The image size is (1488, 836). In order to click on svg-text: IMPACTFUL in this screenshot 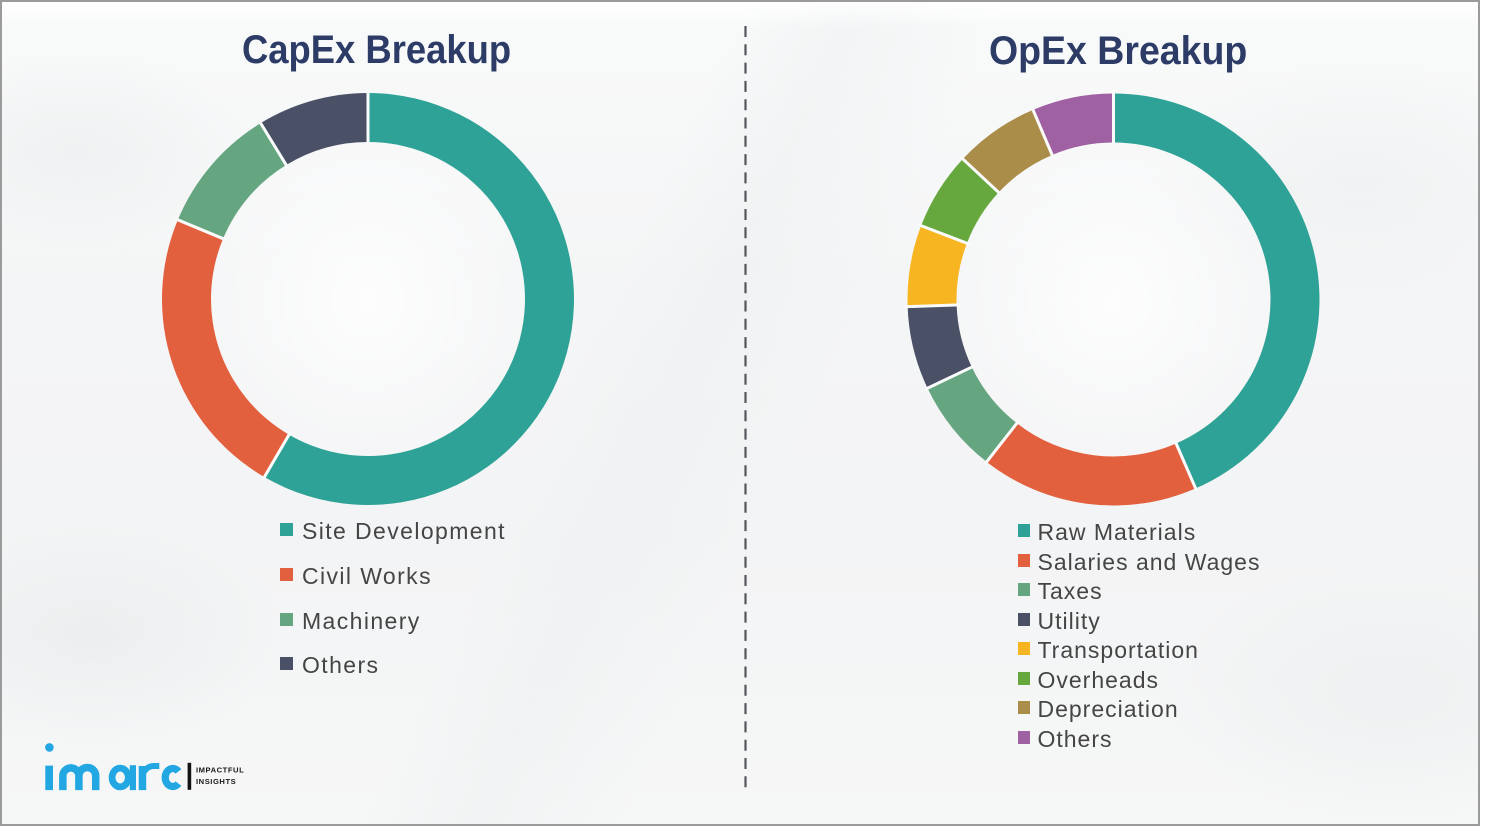, I will do `click(220, 769)`.